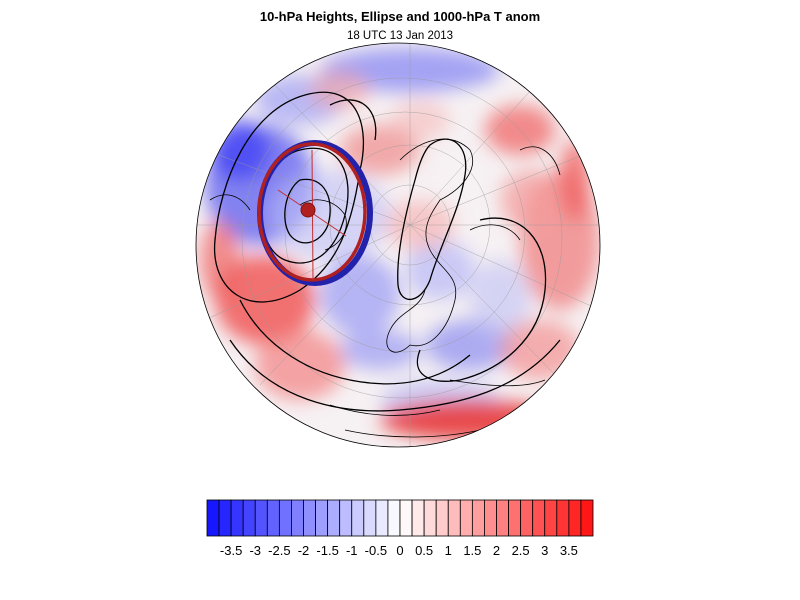  What do you see at coordinates (448, 550) in the screenshot?
I see `colorbar-tick-label: 1` at bounding box center [448, 550].